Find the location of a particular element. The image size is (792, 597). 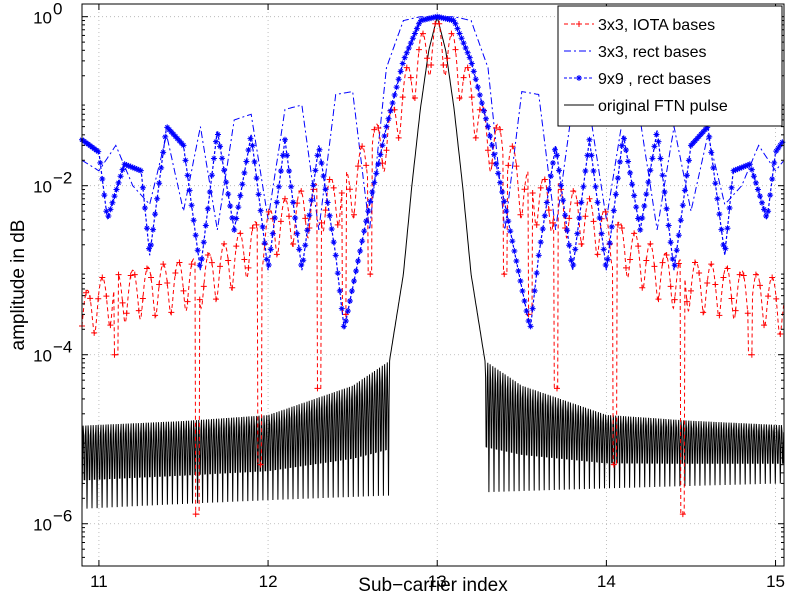

y-tick-exponent: 0 is located at coordinates (57, 9).